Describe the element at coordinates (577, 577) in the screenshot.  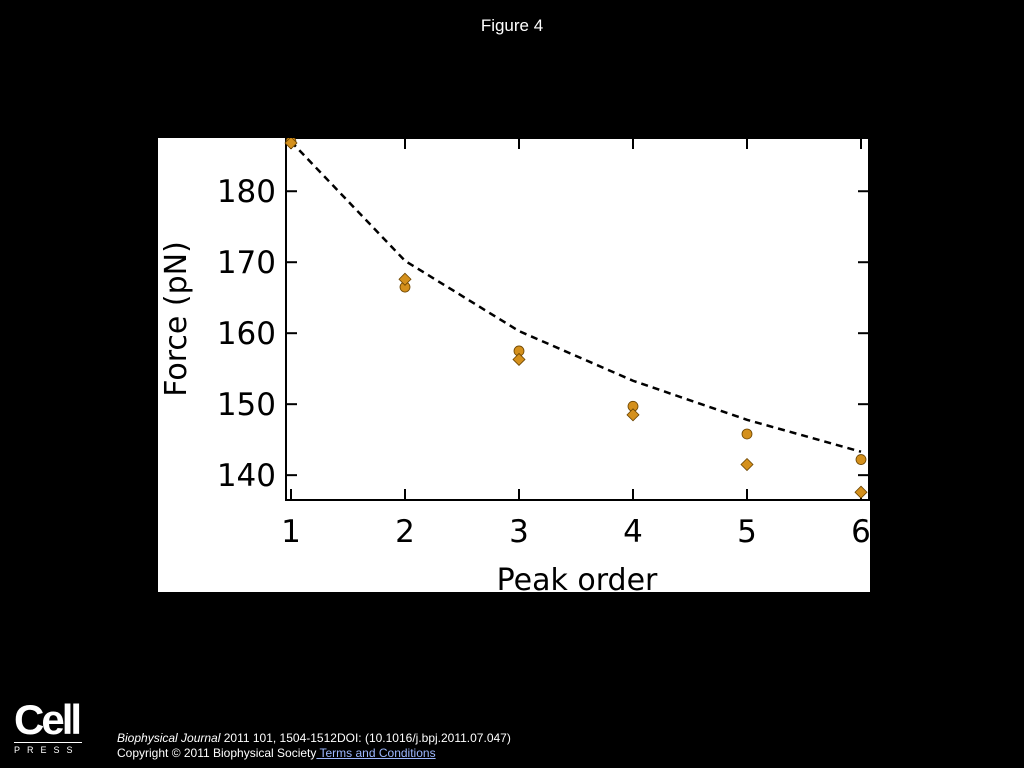
I see `x-axis-label: Peak order` at that location.